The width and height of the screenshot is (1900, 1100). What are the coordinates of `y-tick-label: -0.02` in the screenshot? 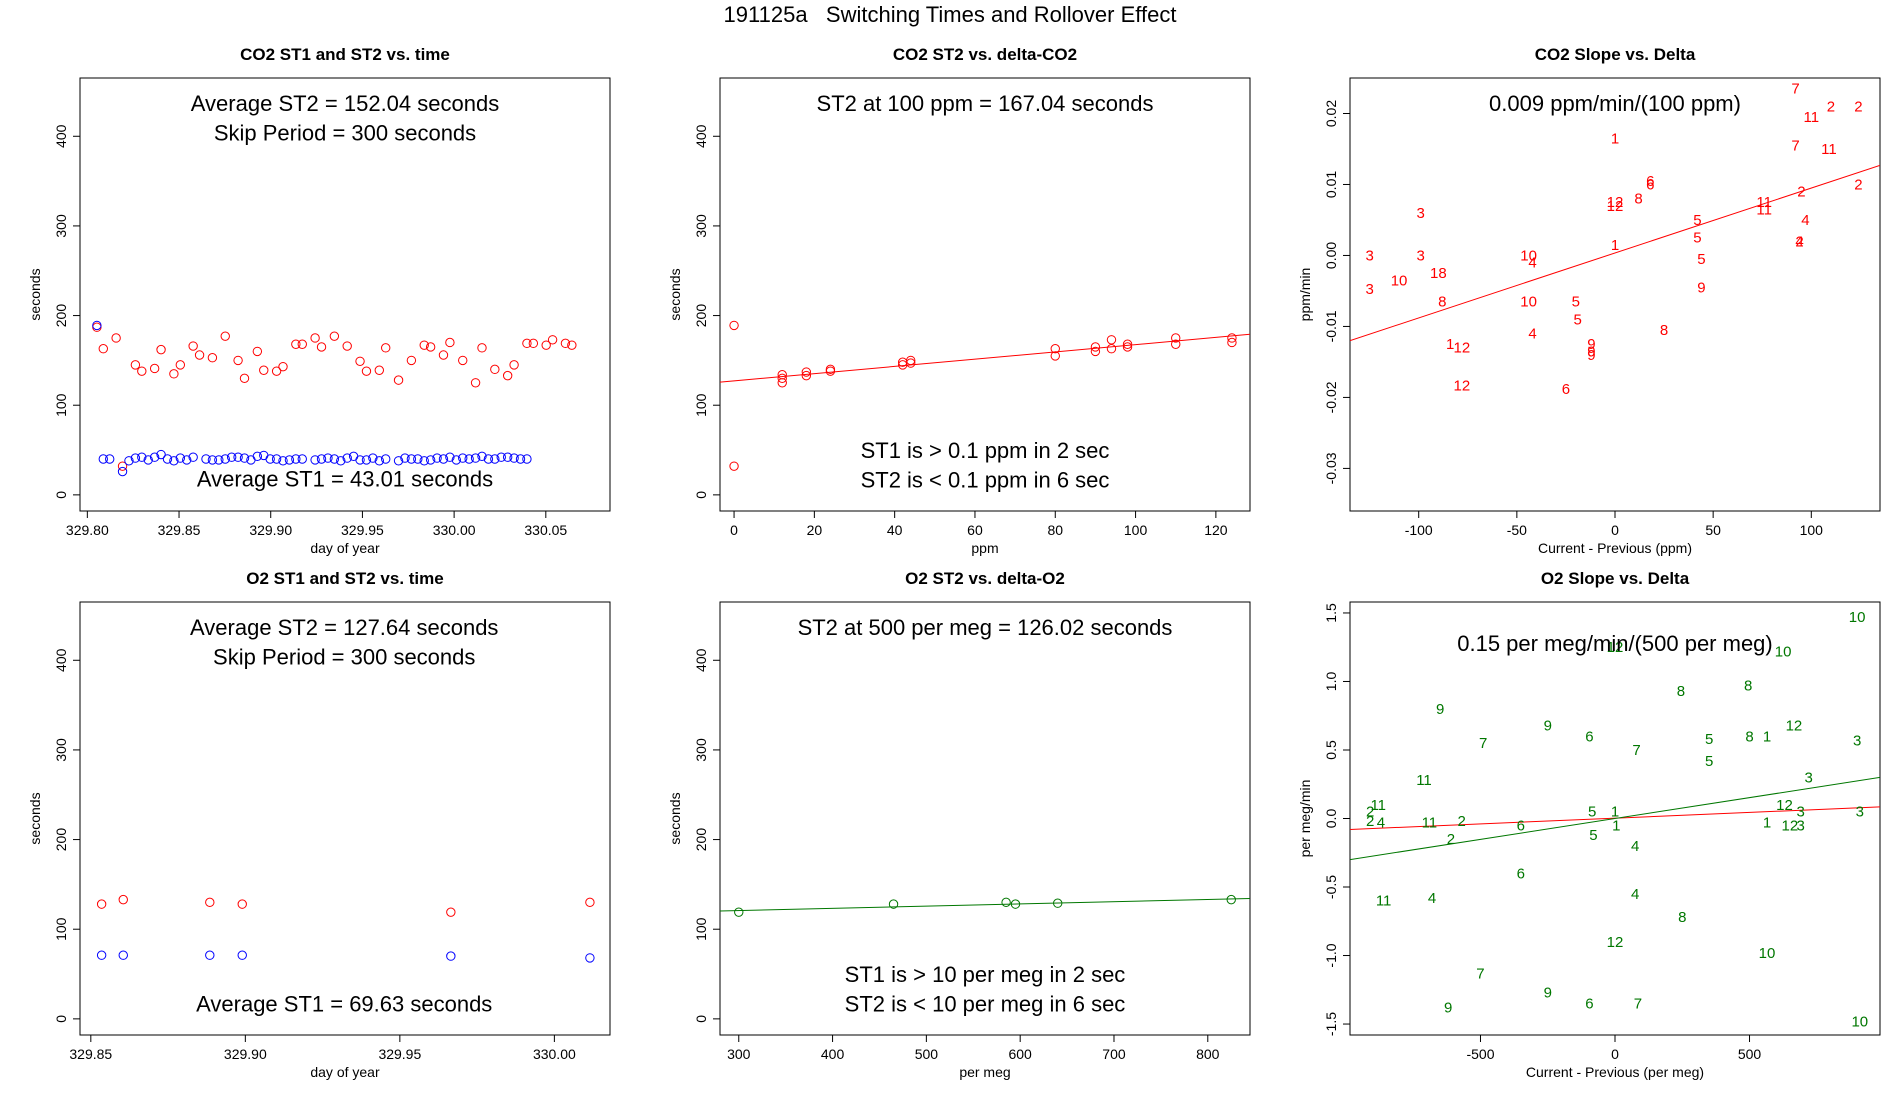 It's located at (1331, 397).